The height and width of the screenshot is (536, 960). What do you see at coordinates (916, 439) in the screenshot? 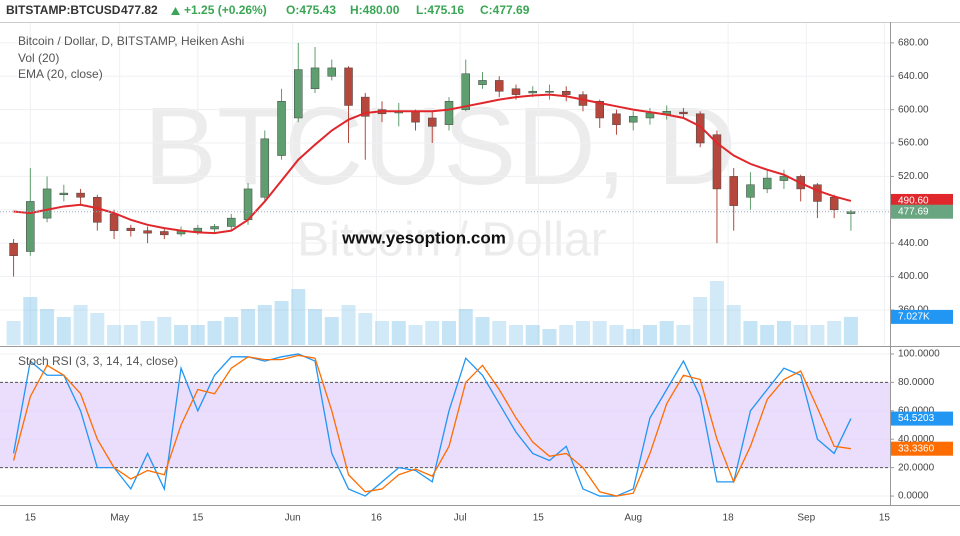
I see `y-tick-label: 40.0000` at bounding box center [916, 439].